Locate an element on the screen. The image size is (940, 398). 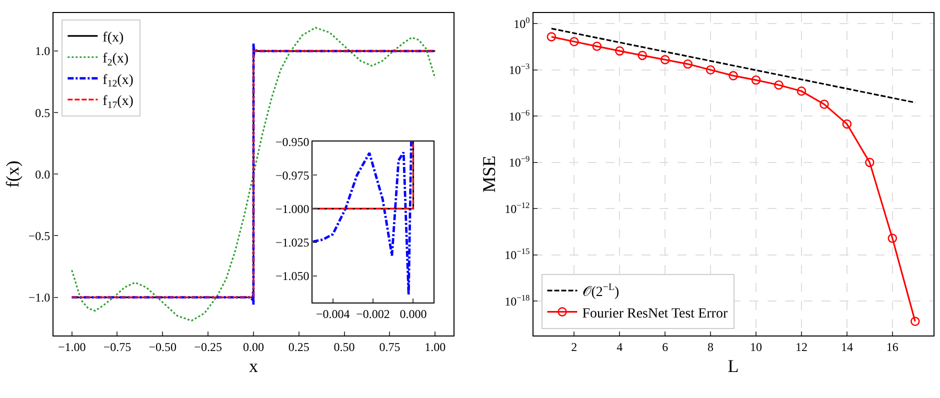
y-tick-label: 1.0 is located at coordinates (42, 51).